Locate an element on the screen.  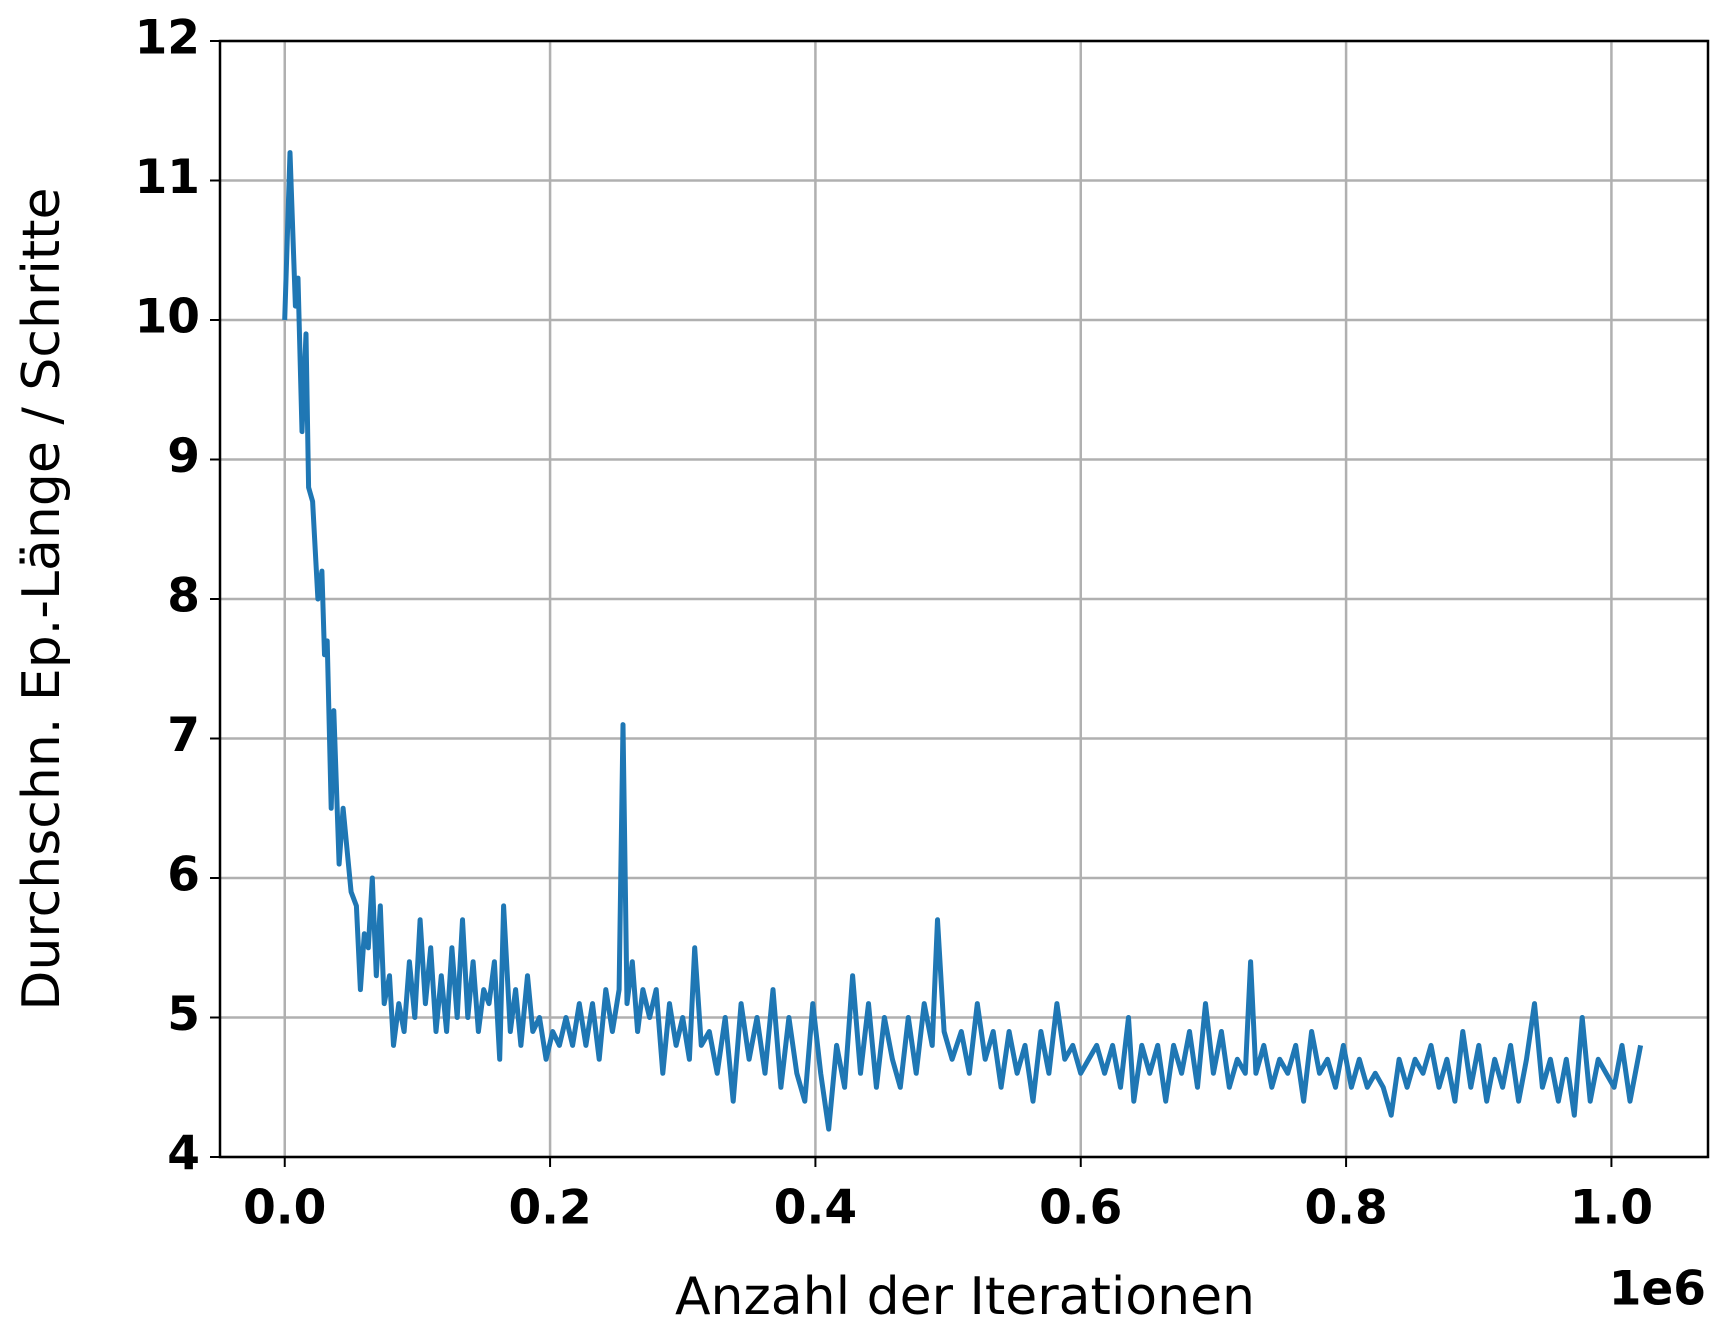
y-tick-label: 7 is located at coordinates (183, 735).